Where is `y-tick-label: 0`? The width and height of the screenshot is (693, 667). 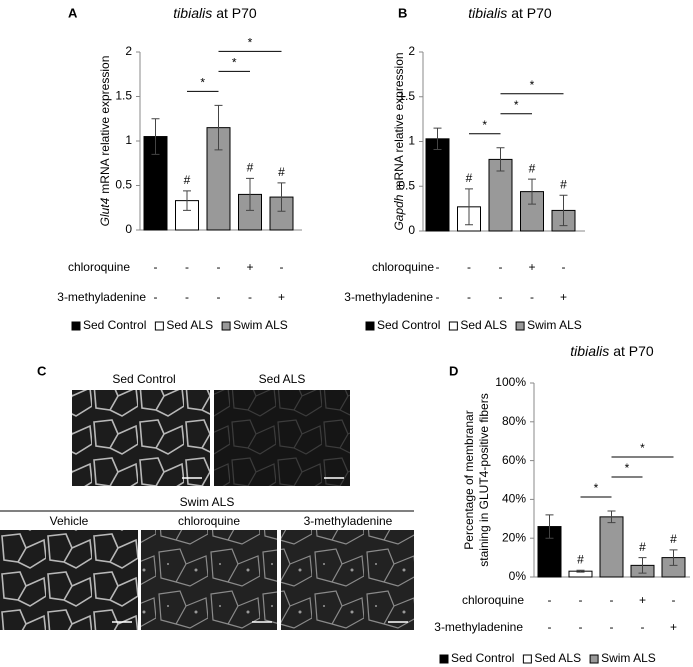 y-tick-label: 0 is located at coordinates (411, 230).